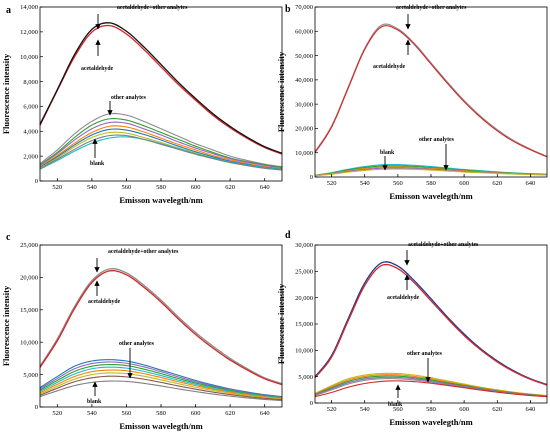 The width and height of the screenshot is (550, 438). What do you see at coordinates (304, 80) in the screenshot?
I see `y-tick-label: 40,000` at bounding box center [304, 80].